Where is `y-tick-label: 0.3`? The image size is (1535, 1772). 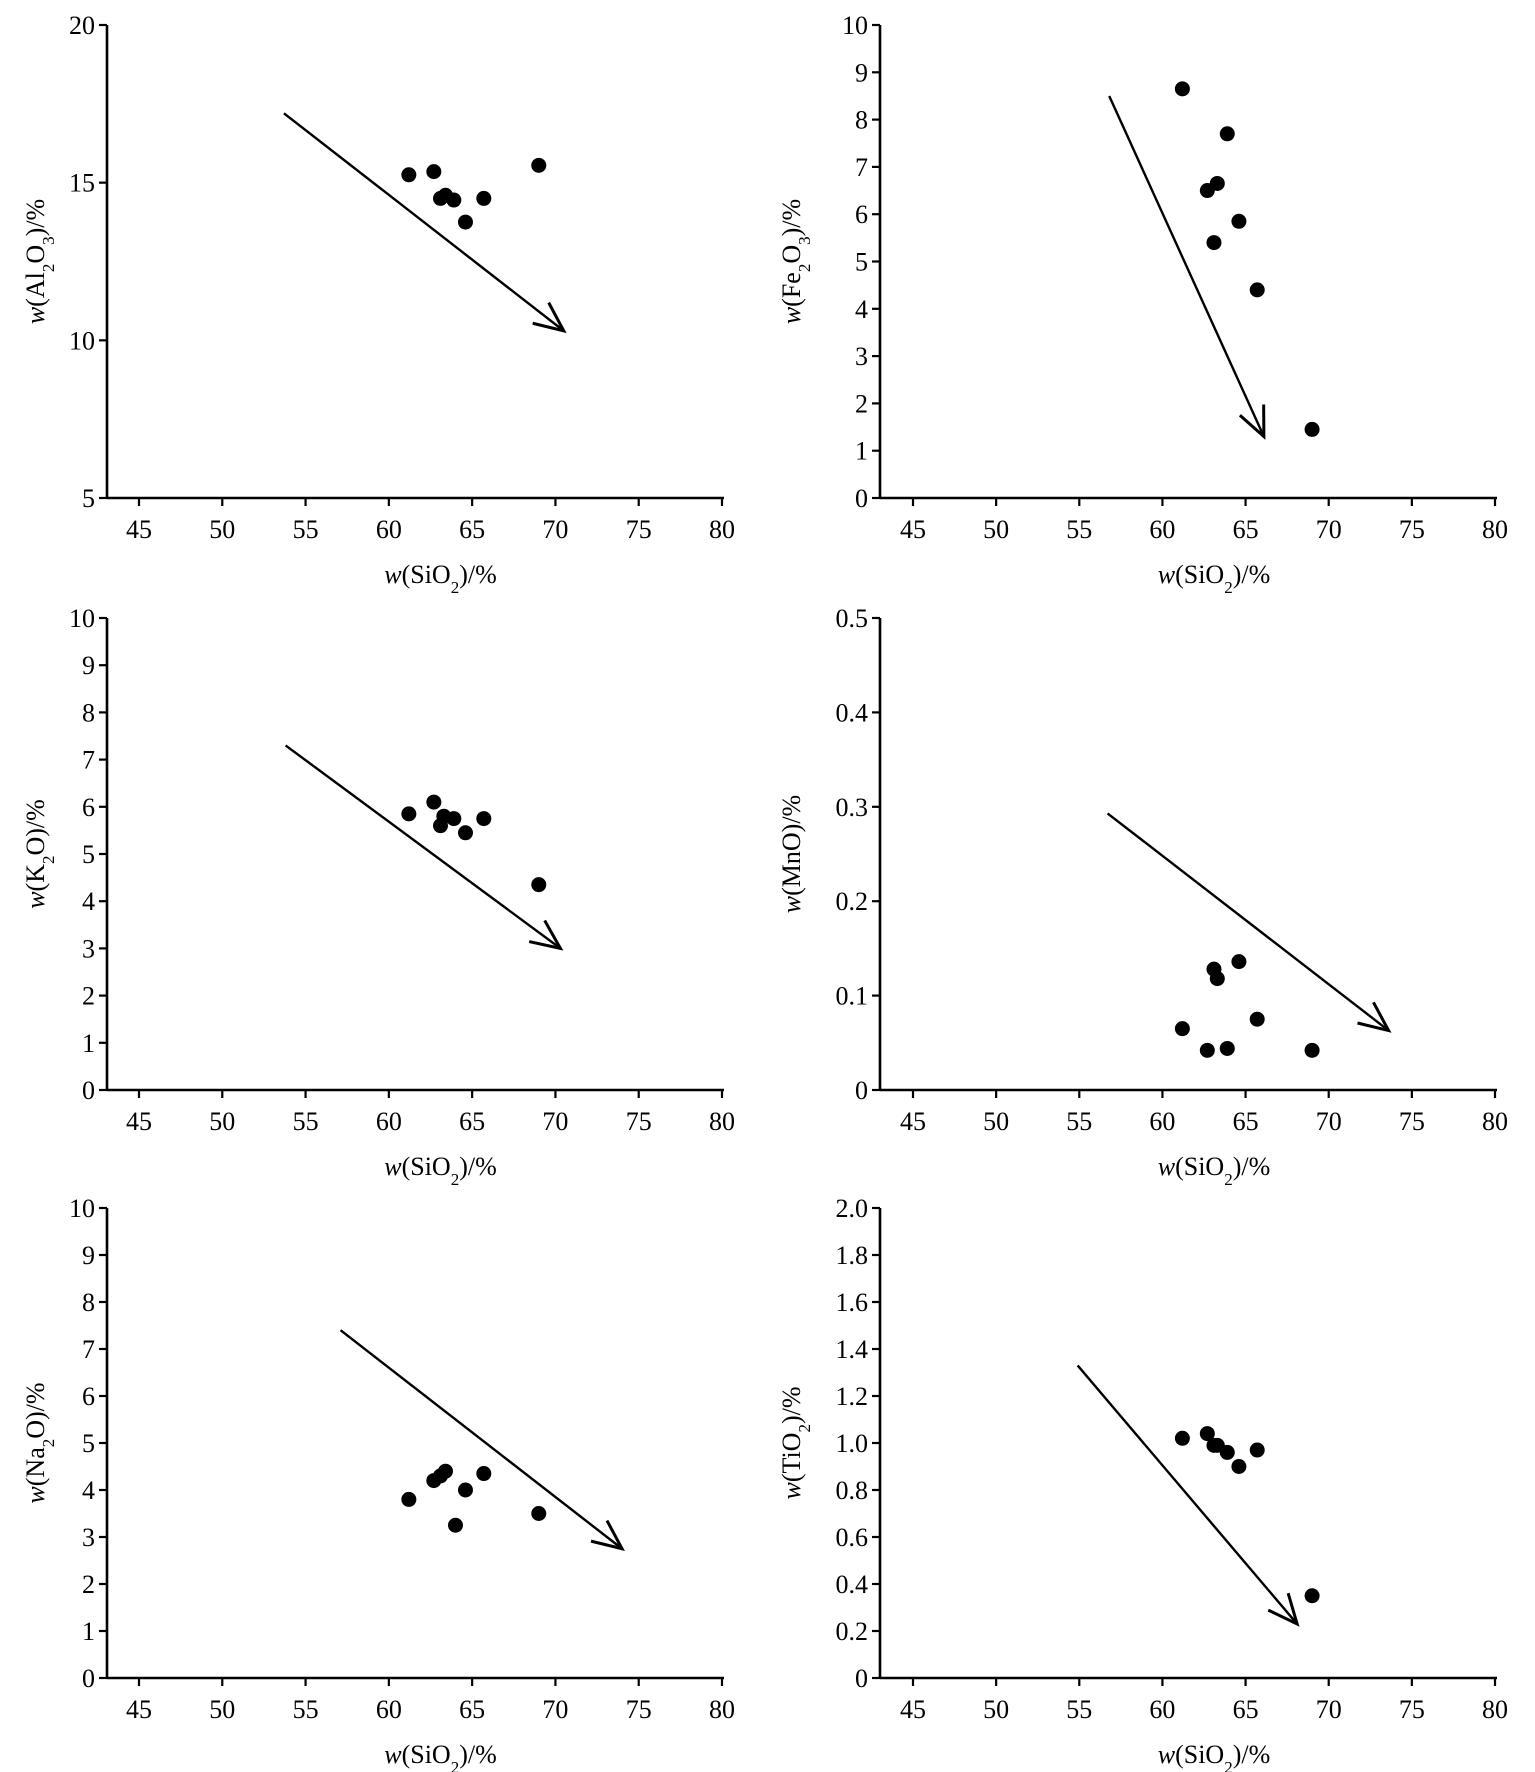 y-tick-label: 0.3 is located at coordinates (852, 807).